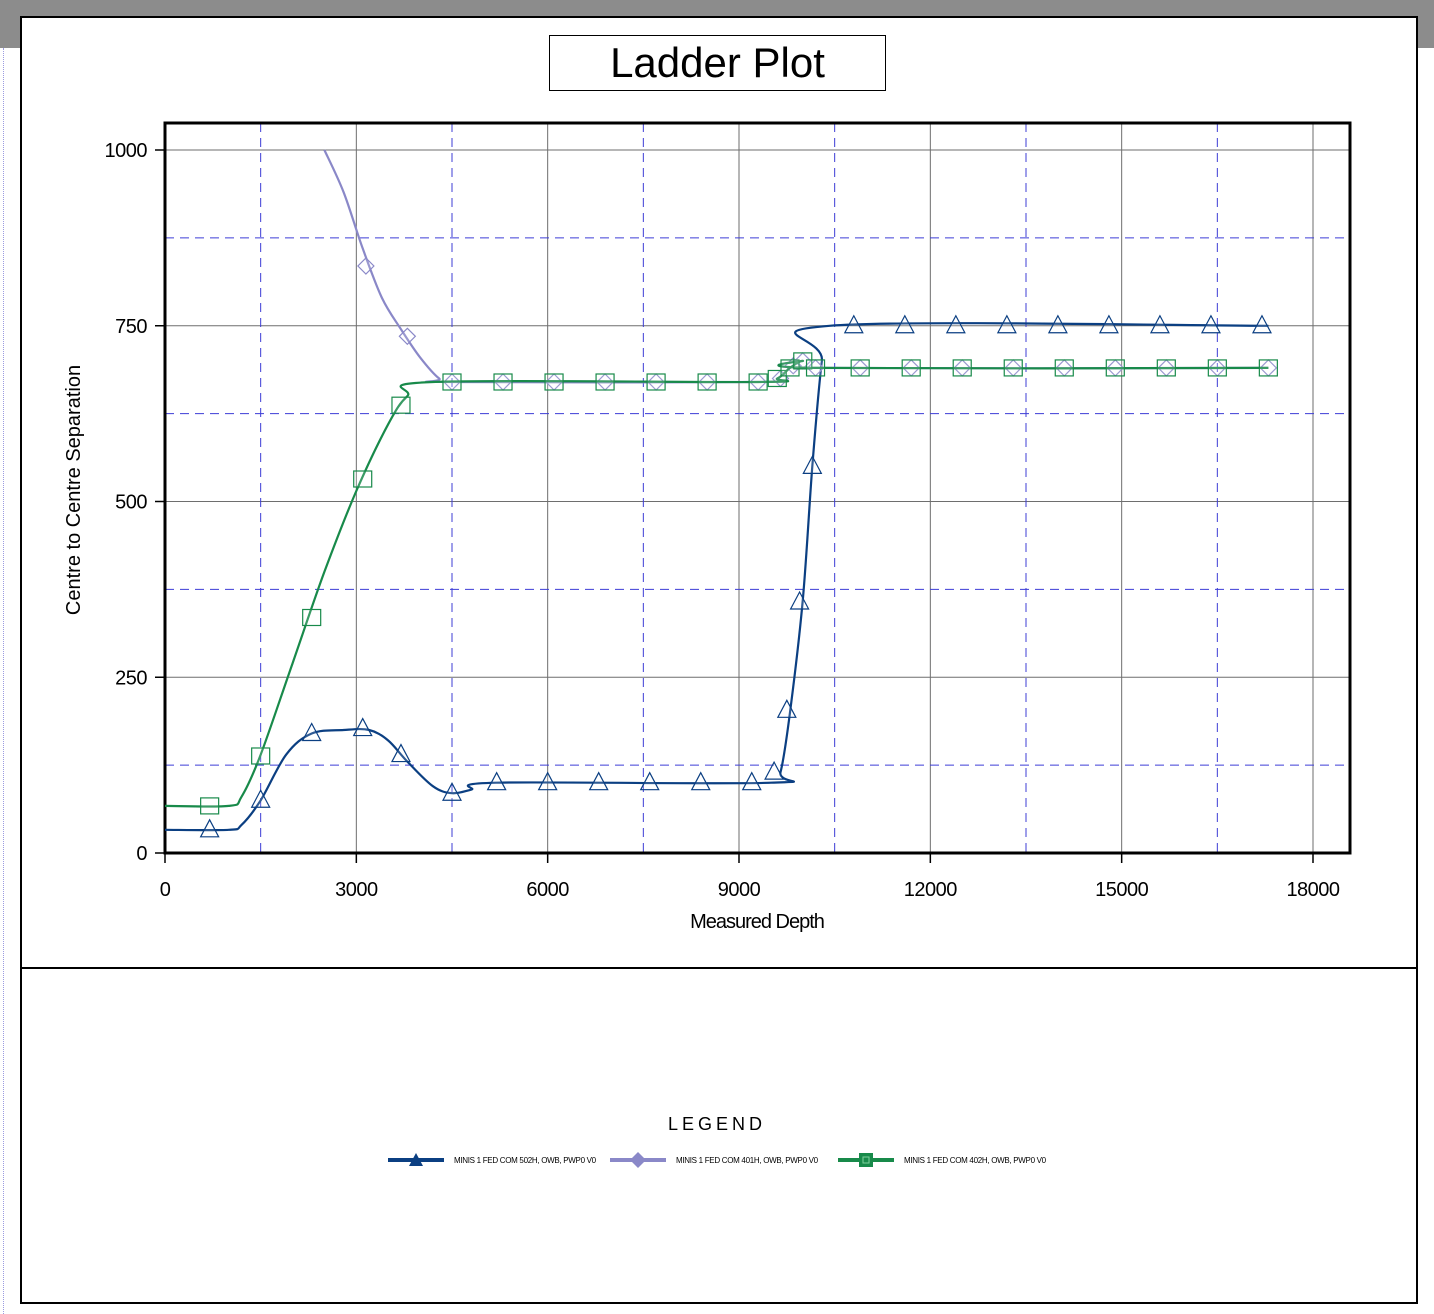  Describe the element at coordinates (757, 922) in the screenshot. I see `x-axis-label: Measured Depth` at that location.